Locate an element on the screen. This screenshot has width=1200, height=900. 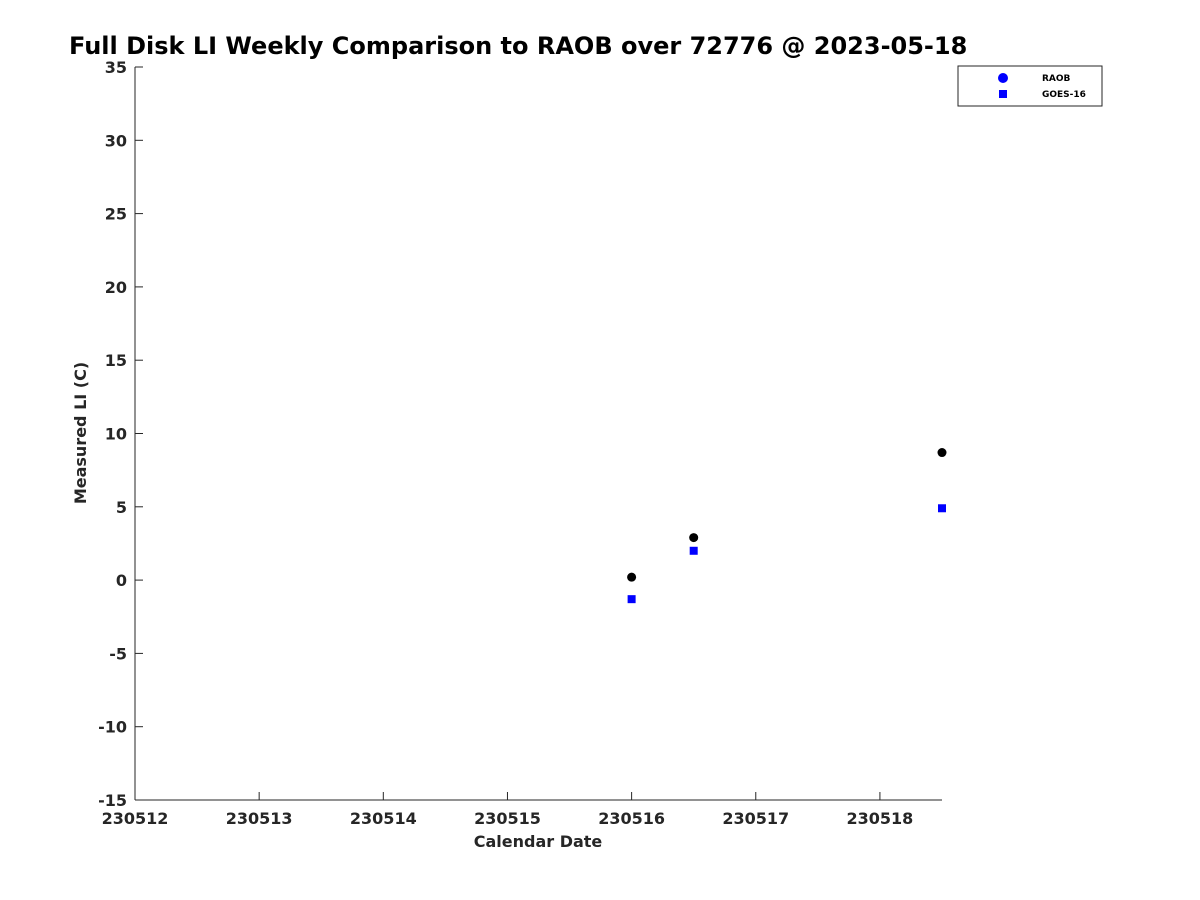
legend-marker-goes16 is located at coordinates (1003, 94).